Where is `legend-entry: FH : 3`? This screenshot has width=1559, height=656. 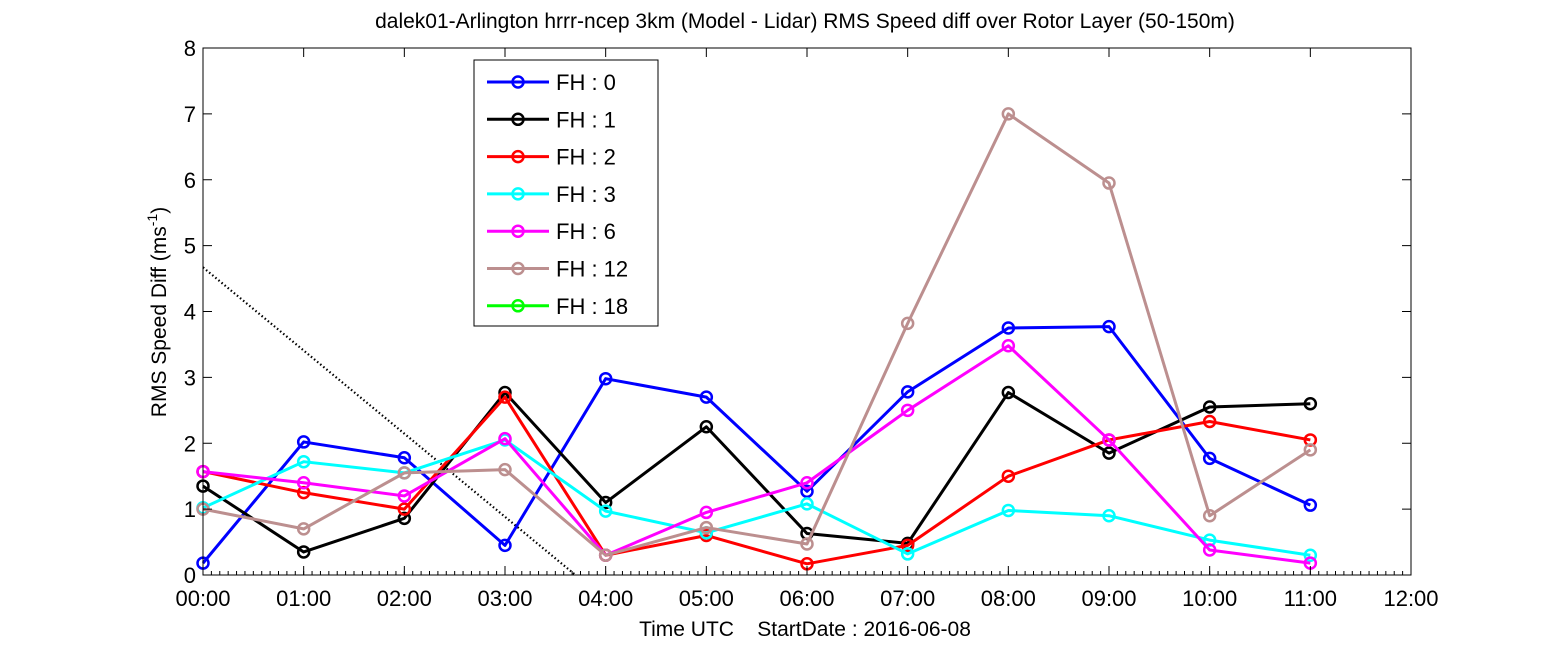
legend-entry: FH : 3 is located at coordinates (551, 194).